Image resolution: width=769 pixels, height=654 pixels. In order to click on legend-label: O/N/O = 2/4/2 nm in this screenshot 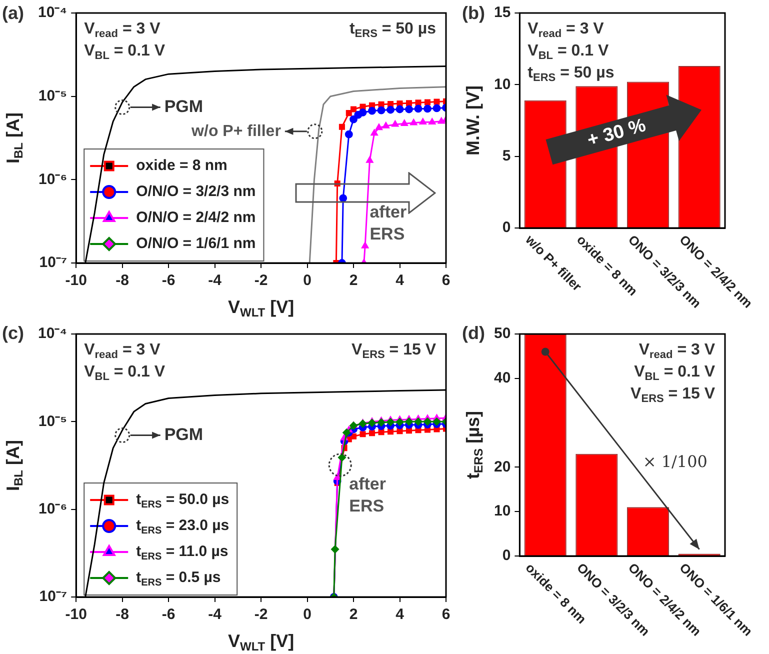, I will do `click(196, 217)`.